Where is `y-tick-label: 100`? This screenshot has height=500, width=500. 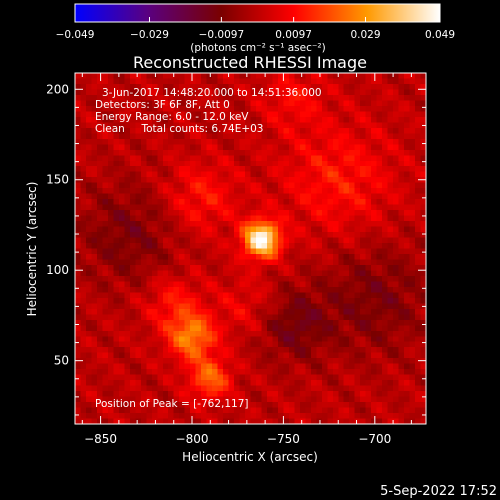 y-tick-label: 100 is located at coordinates (57, 270).